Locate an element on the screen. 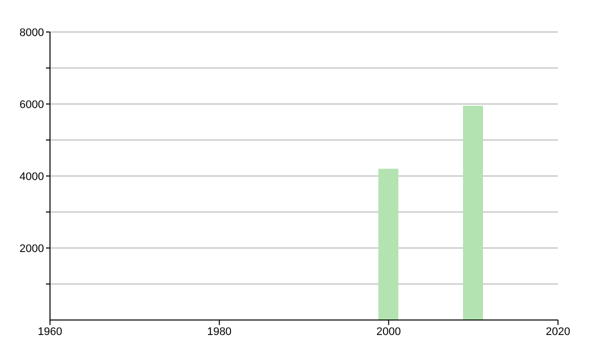  y-tick-label: 6000 is located at coordinates (32, 104).